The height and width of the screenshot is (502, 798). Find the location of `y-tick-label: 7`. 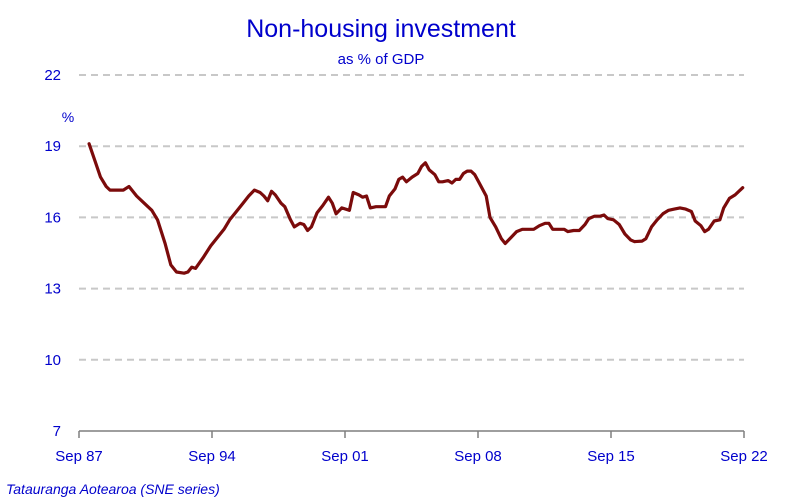

y-tick-label: 7 is located at coordinates (57, 431).